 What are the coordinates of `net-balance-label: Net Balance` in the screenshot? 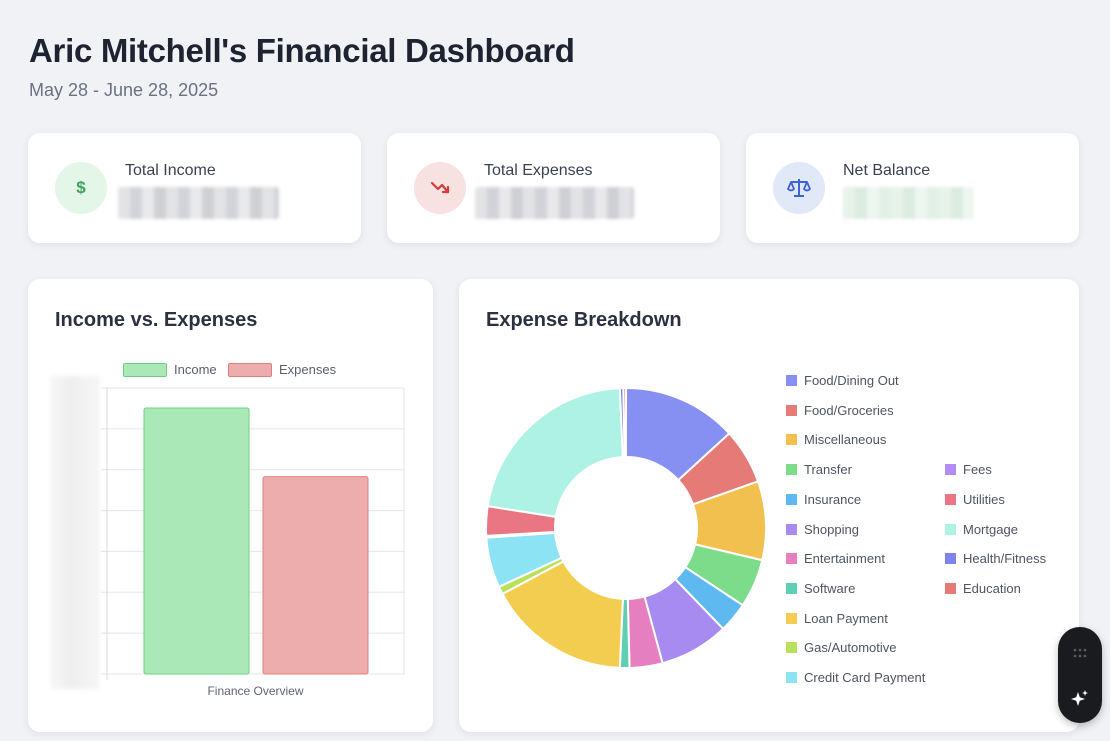 It's located at (887, 170).